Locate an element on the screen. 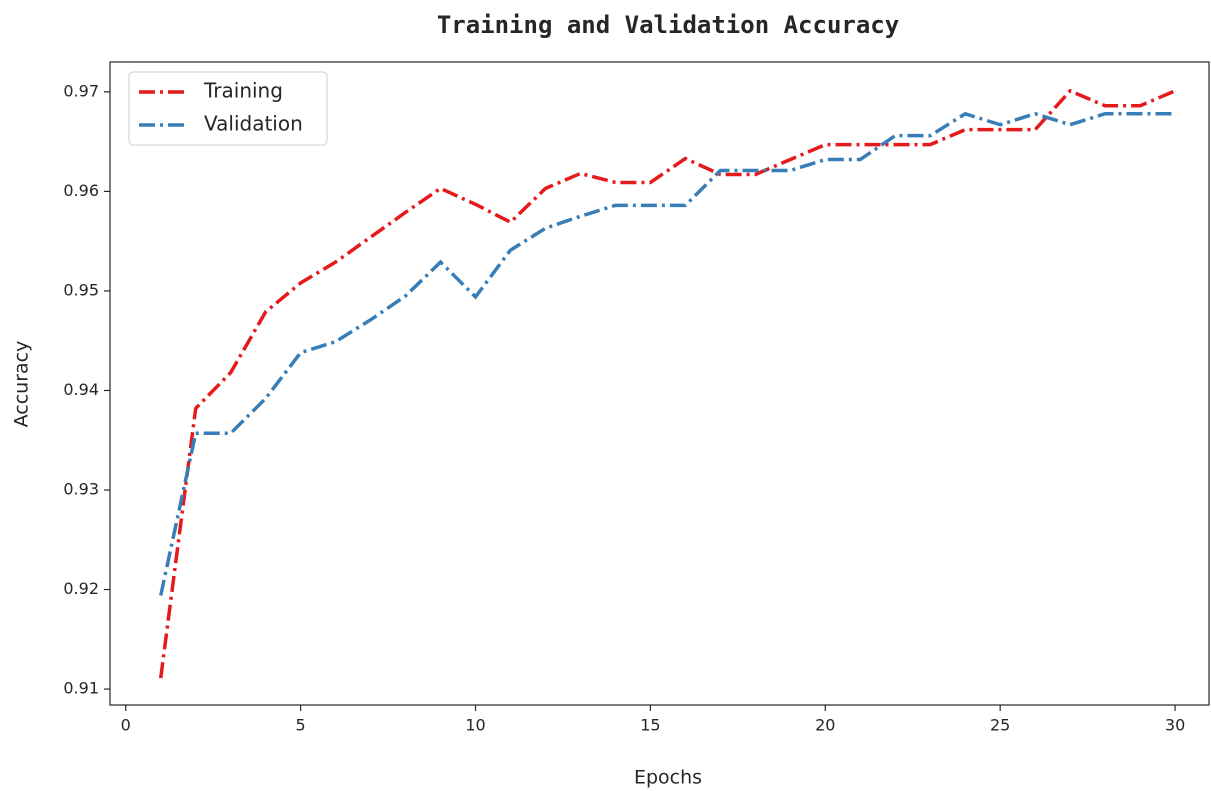 The height and width of the screenshot is (791, 1211). y-tick-label: 0.92 is located at coordinates (81, 588).